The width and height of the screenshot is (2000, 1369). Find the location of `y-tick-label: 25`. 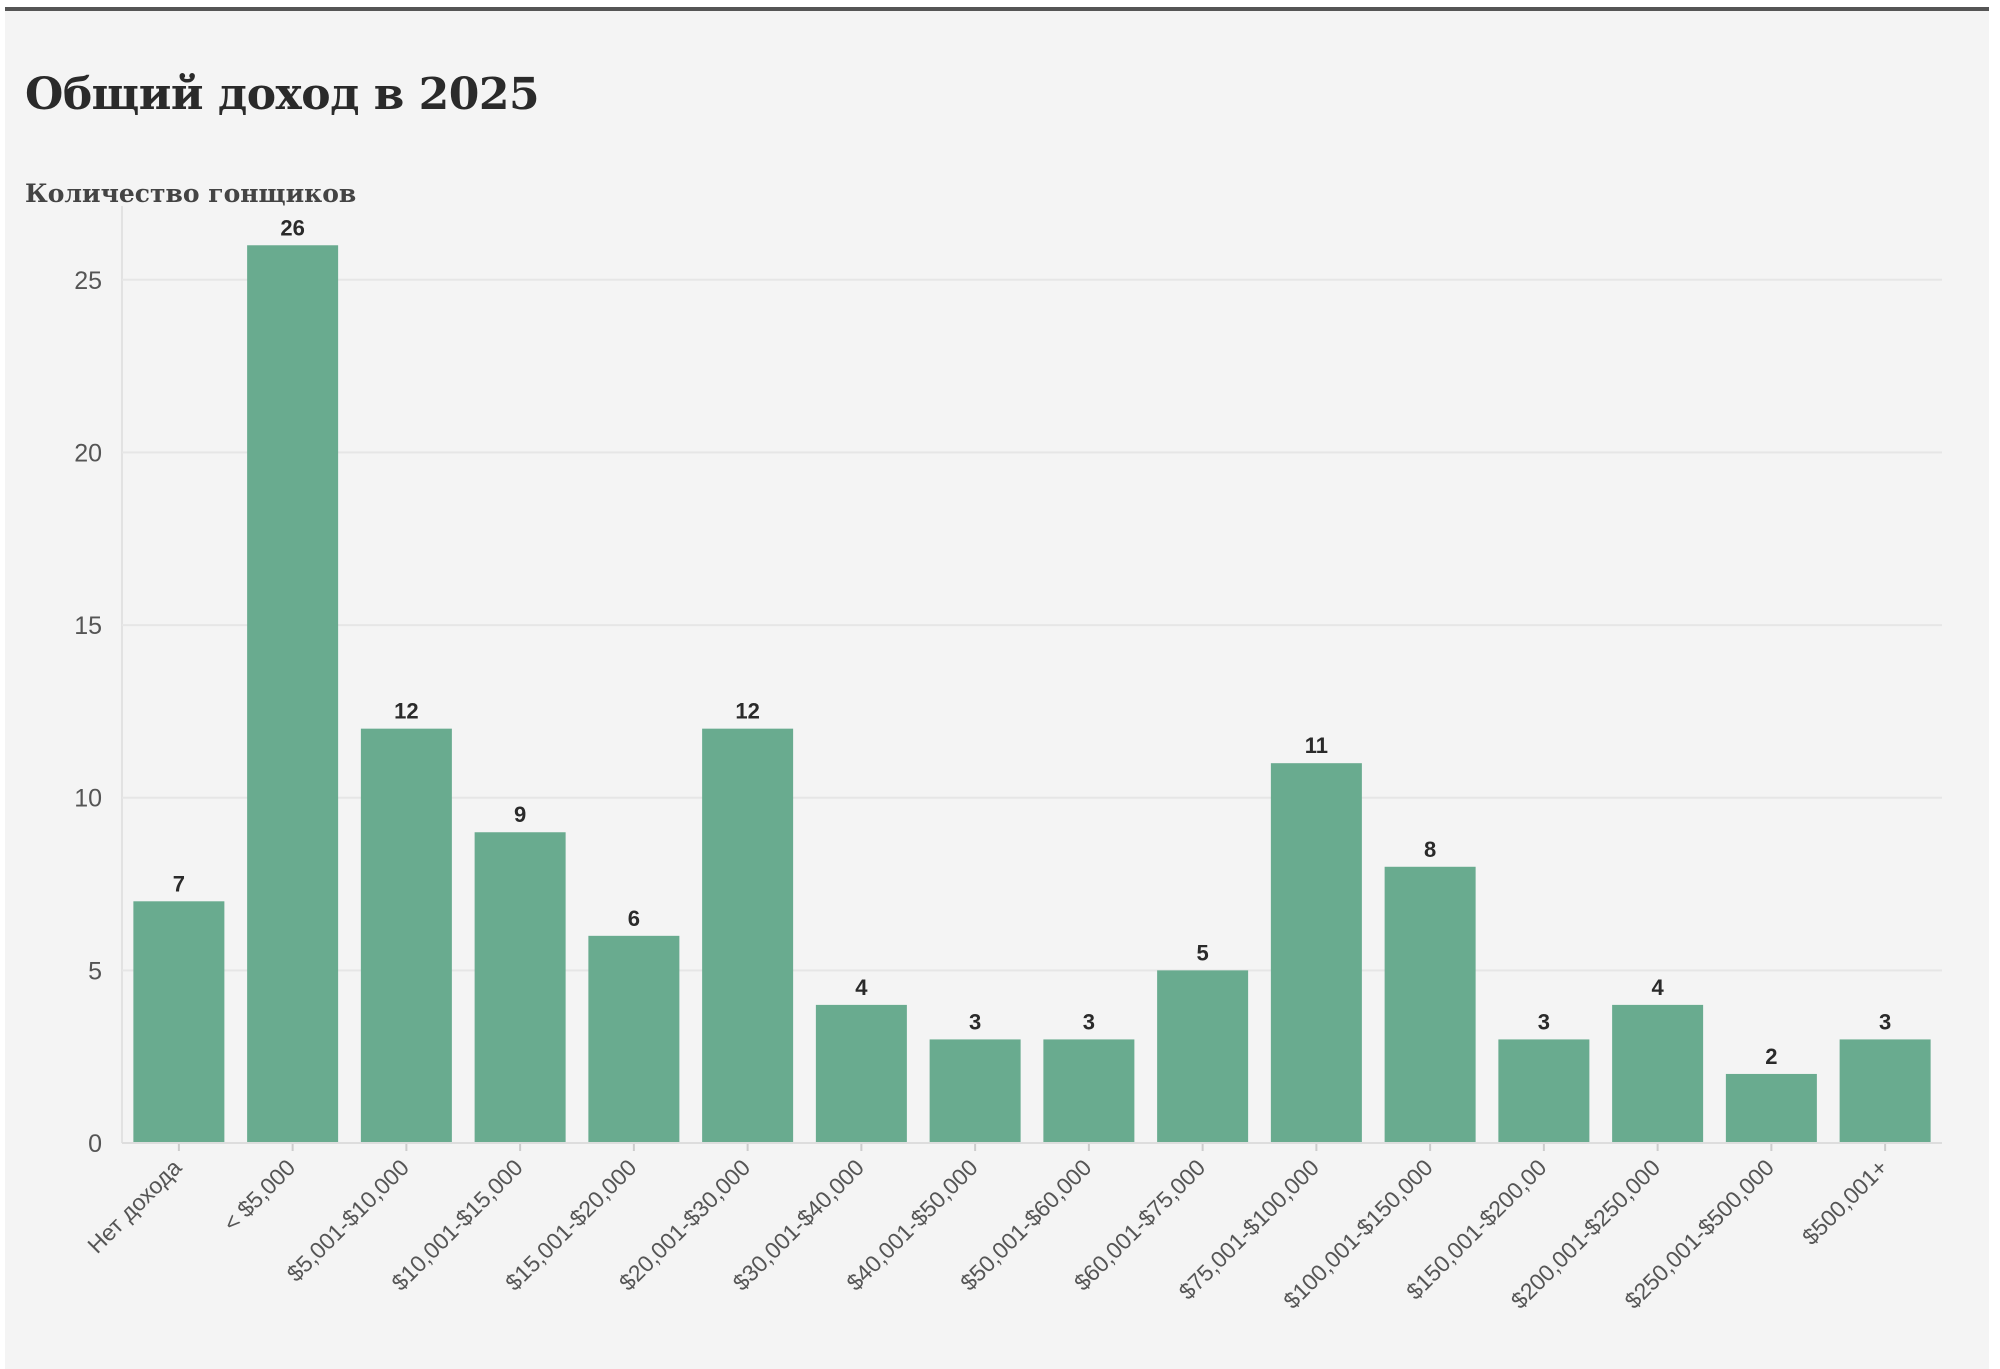

y-tick-label: 25 is located at coordinates (88, 281).